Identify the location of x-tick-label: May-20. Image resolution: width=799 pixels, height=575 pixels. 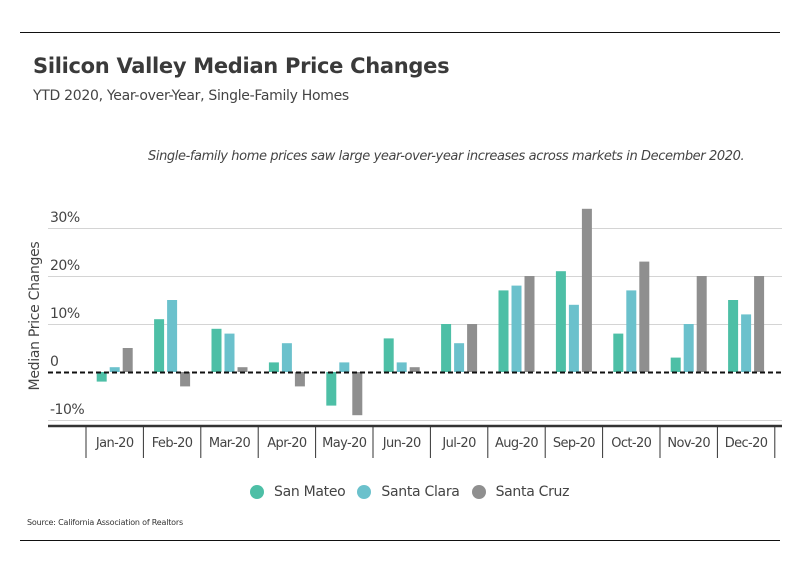
(344, 443).